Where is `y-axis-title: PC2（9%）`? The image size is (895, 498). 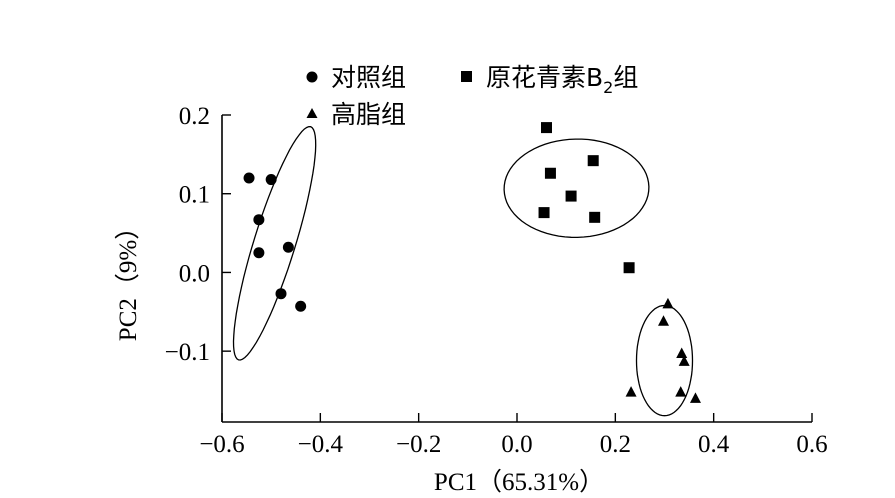
y-axis-title: PC2（9%） is located at coordinates (128, 278).